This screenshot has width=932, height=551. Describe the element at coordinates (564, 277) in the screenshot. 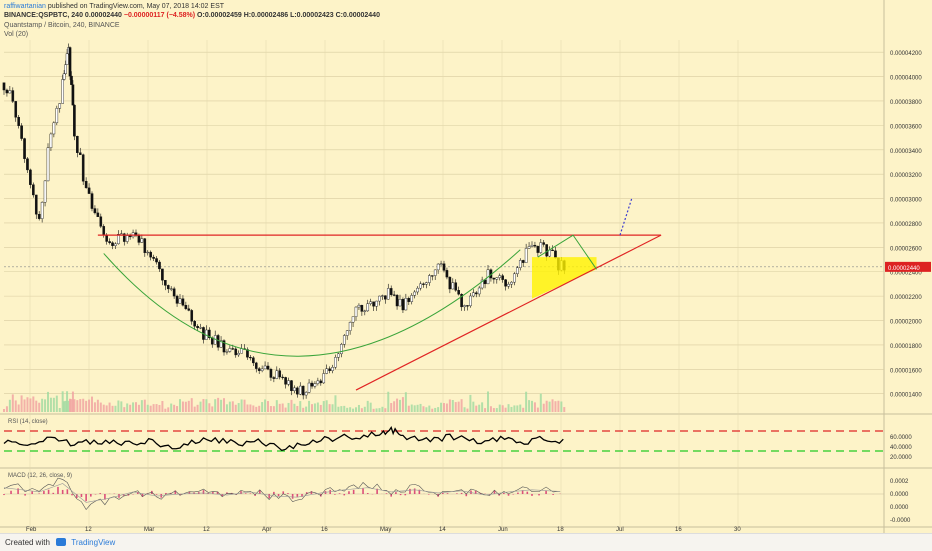

I see `triangle-fill` at that location.